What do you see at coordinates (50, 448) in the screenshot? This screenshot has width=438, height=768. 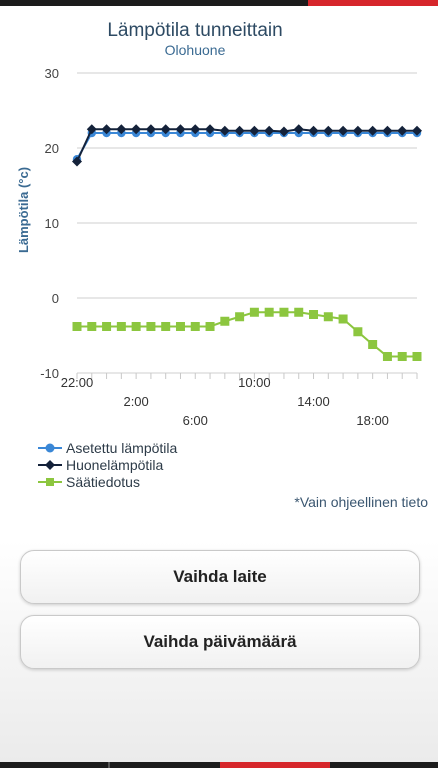 I see `legend-circle-icon` at bounding box center [50, 448].